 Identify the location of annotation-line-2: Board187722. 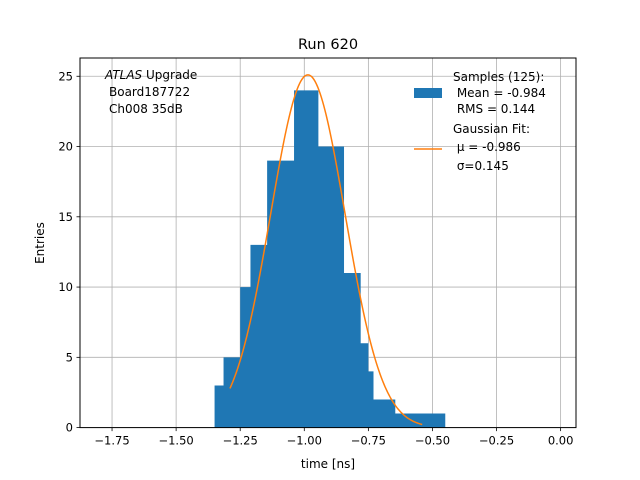
(149, 92).